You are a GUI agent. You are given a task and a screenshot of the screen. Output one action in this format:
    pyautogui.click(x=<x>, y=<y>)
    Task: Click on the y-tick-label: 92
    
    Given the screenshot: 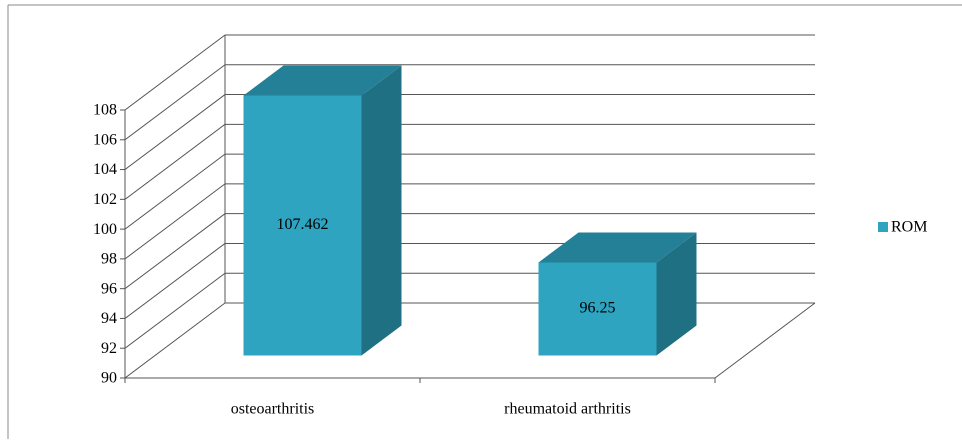 What is the action you would take?
    pyautogui.click(x=109, y=348)
    